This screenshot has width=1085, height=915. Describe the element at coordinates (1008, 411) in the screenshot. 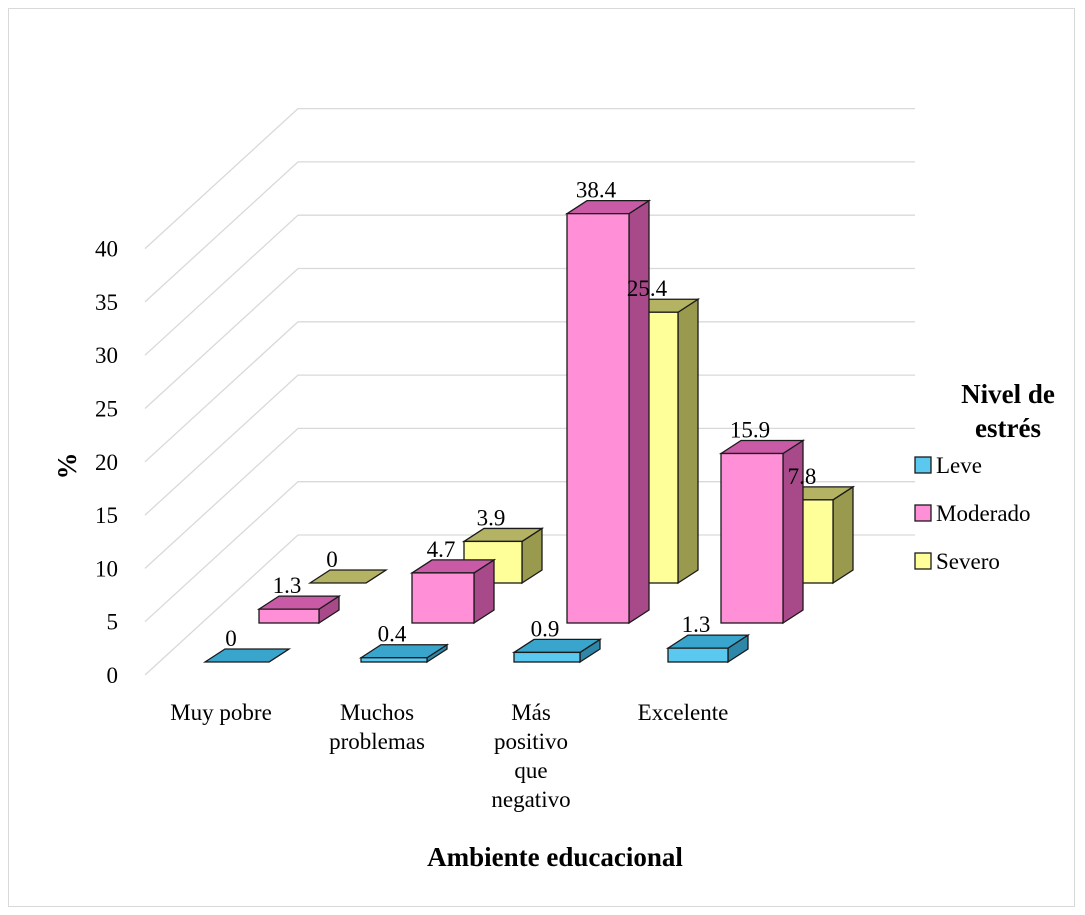

I see `legend-title: Nivel de estrés` at that location.